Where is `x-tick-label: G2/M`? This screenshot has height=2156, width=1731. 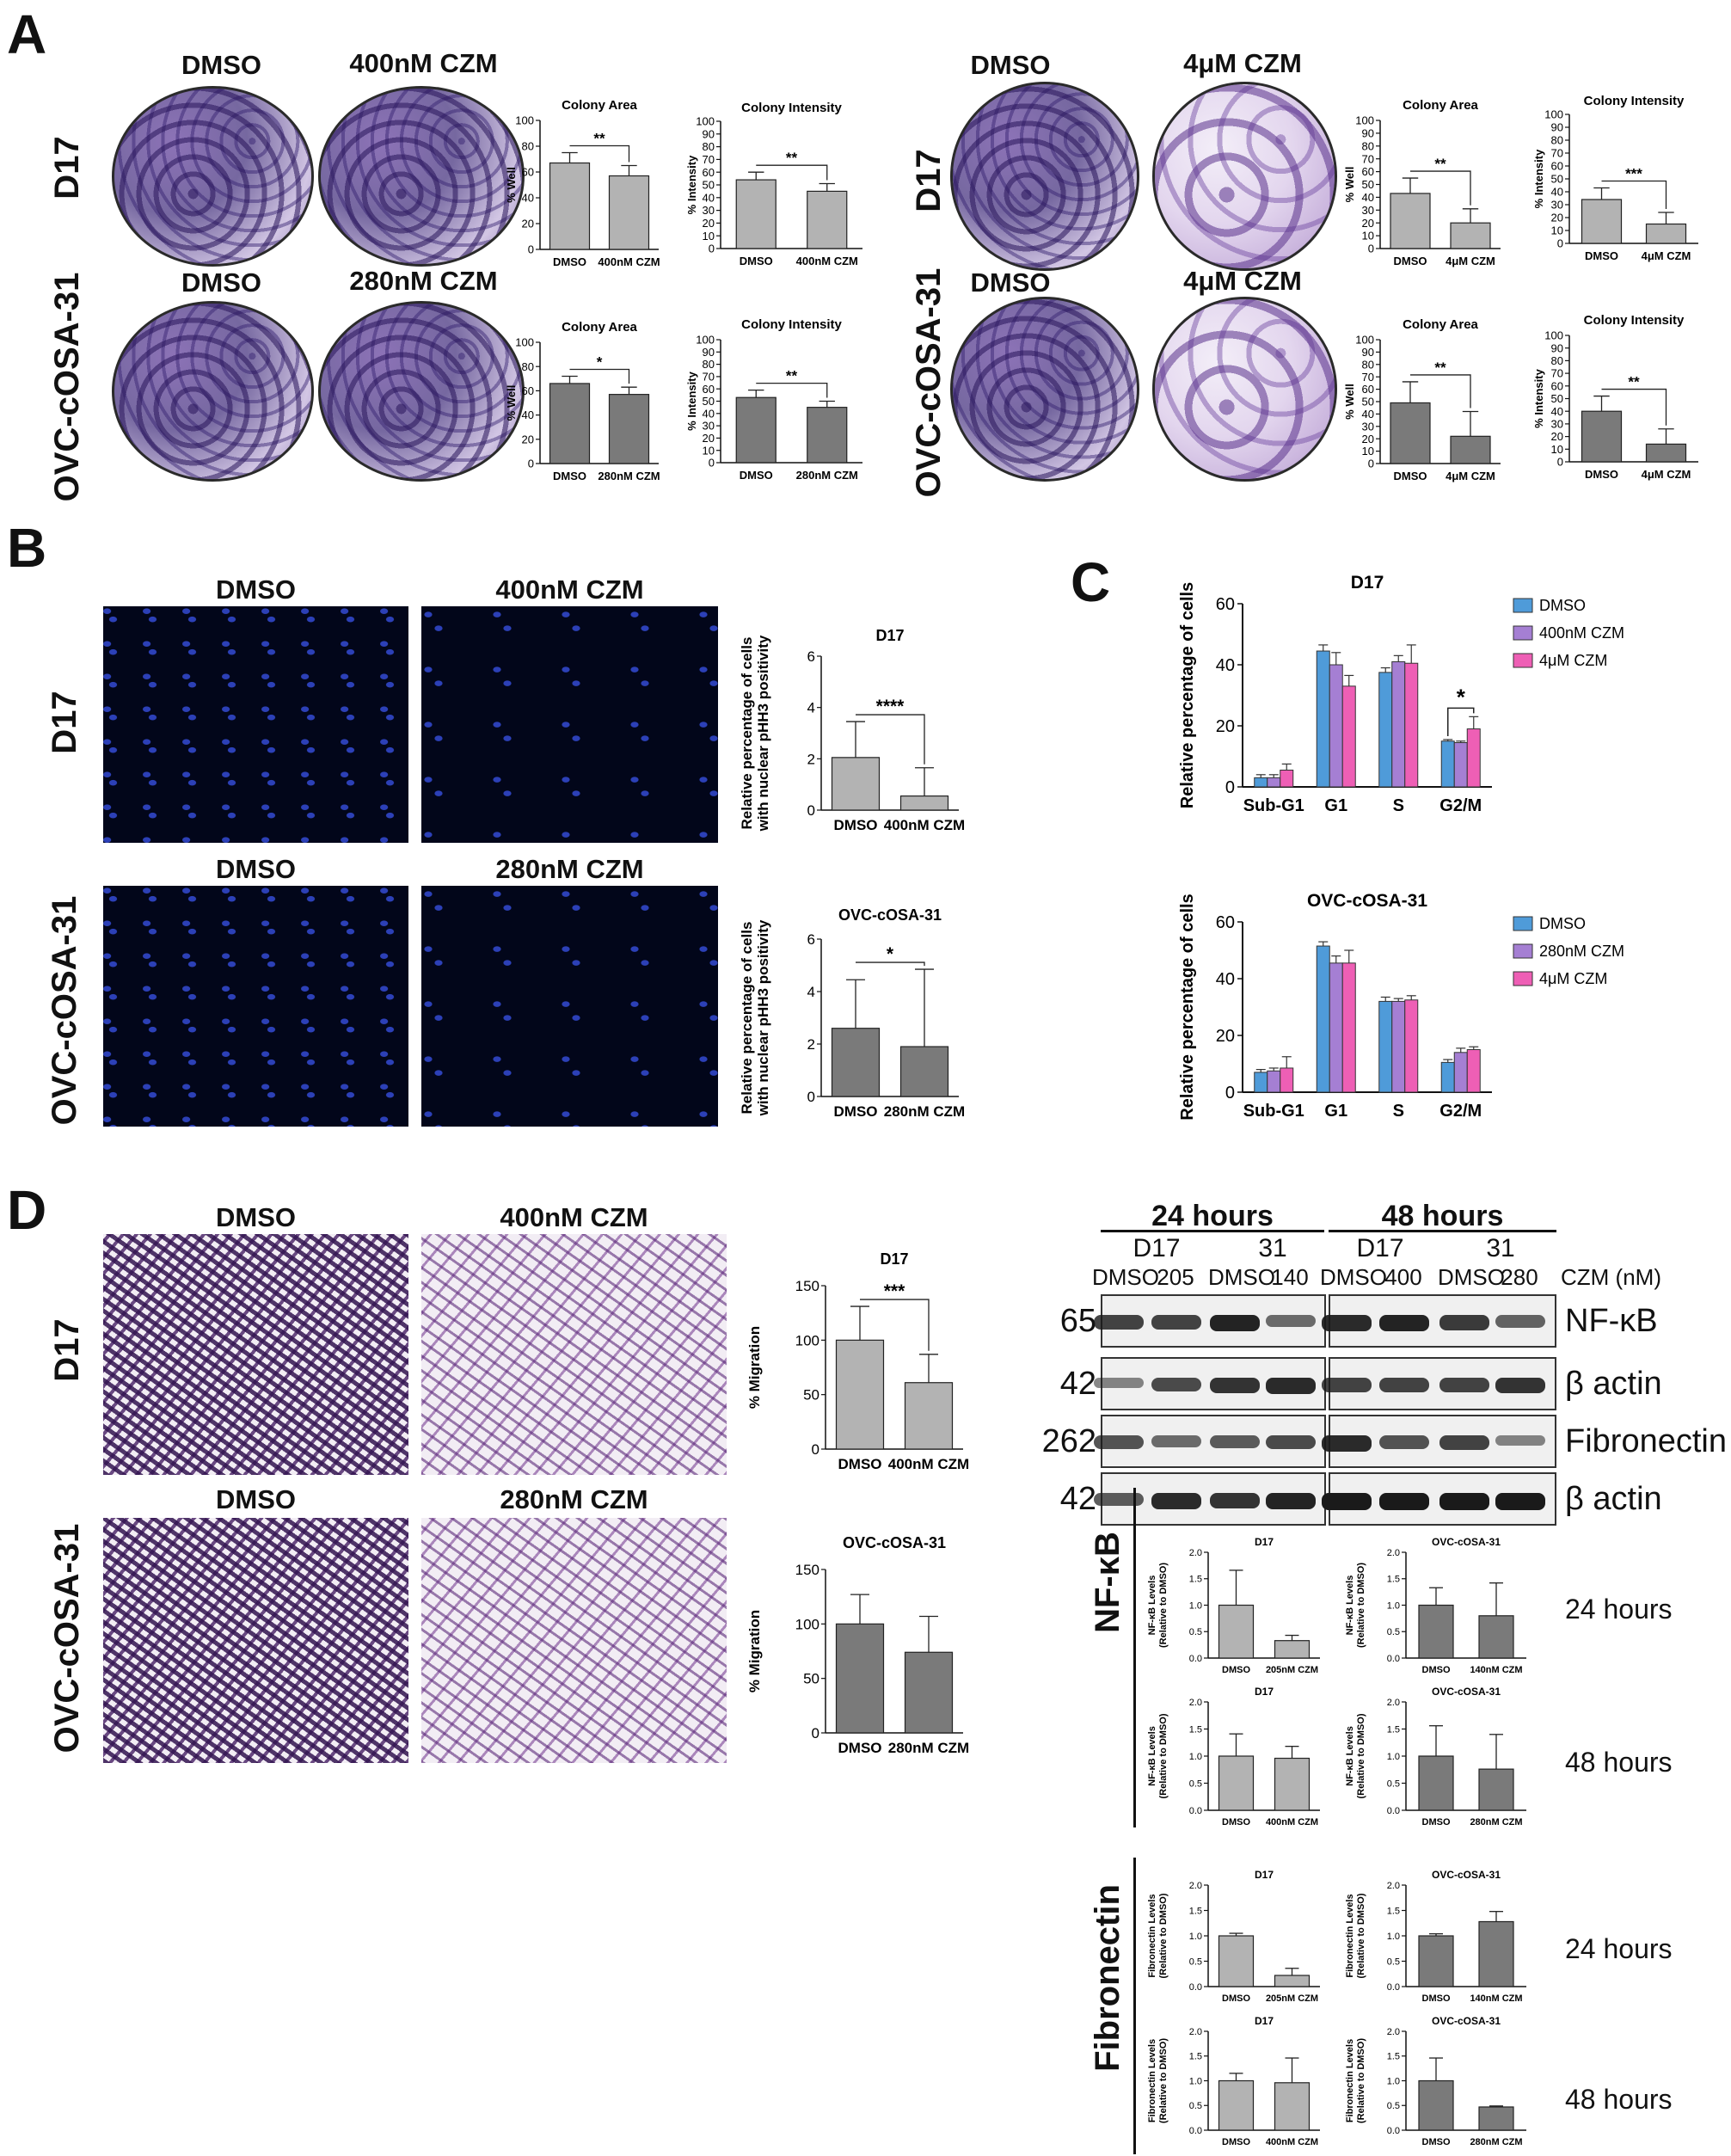
x-tick-label: G2/M is located at coordinates (1460, 1111).